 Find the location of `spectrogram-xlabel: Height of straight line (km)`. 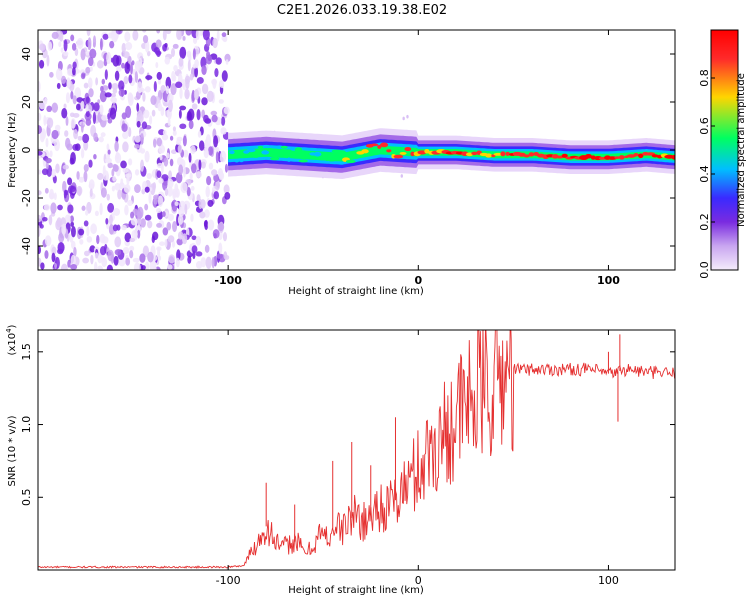

spectrogram-xlabel: Height of straight line (km) is located at coordinates (356, 291).